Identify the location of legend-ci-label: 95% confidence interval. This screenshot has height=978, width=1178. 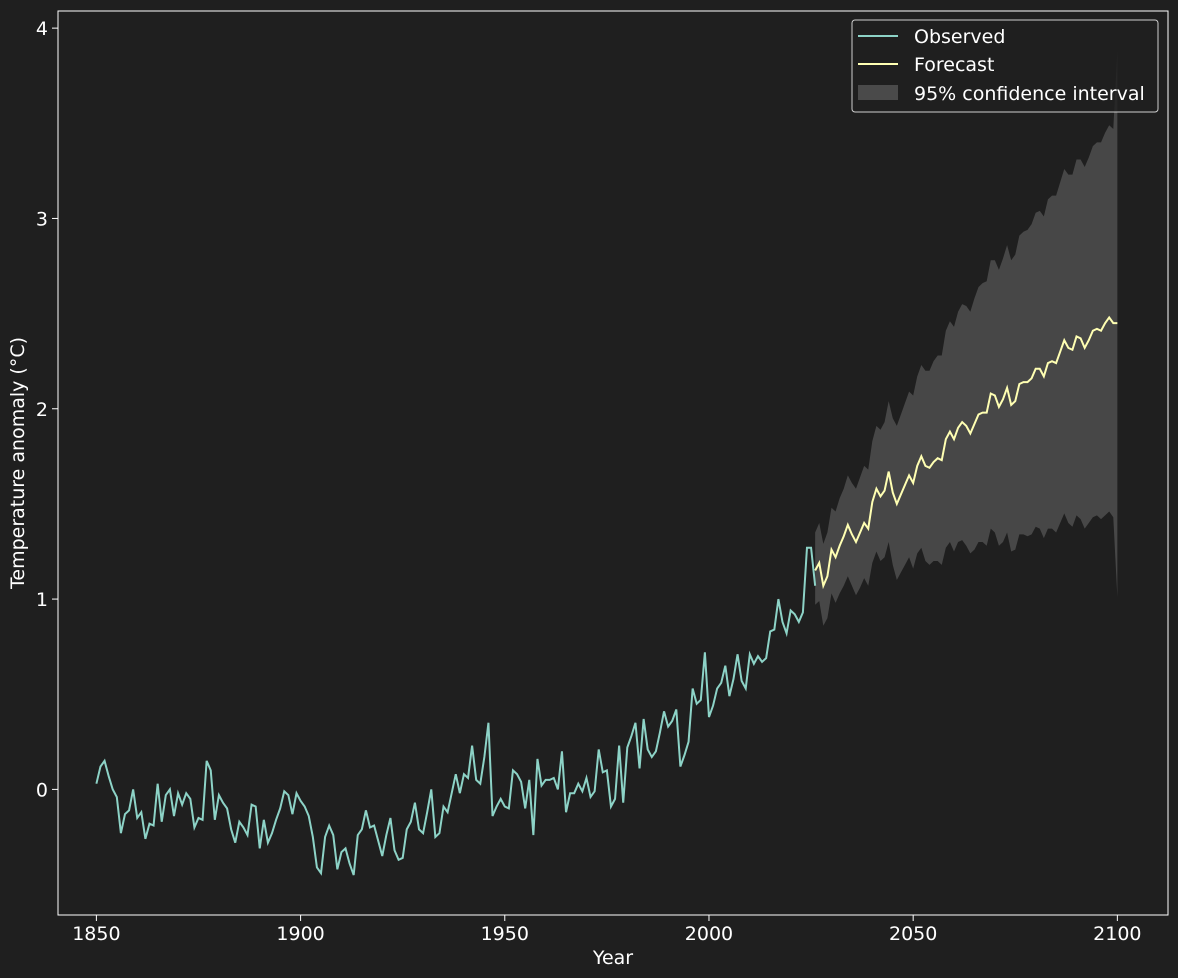
(1029, 94).